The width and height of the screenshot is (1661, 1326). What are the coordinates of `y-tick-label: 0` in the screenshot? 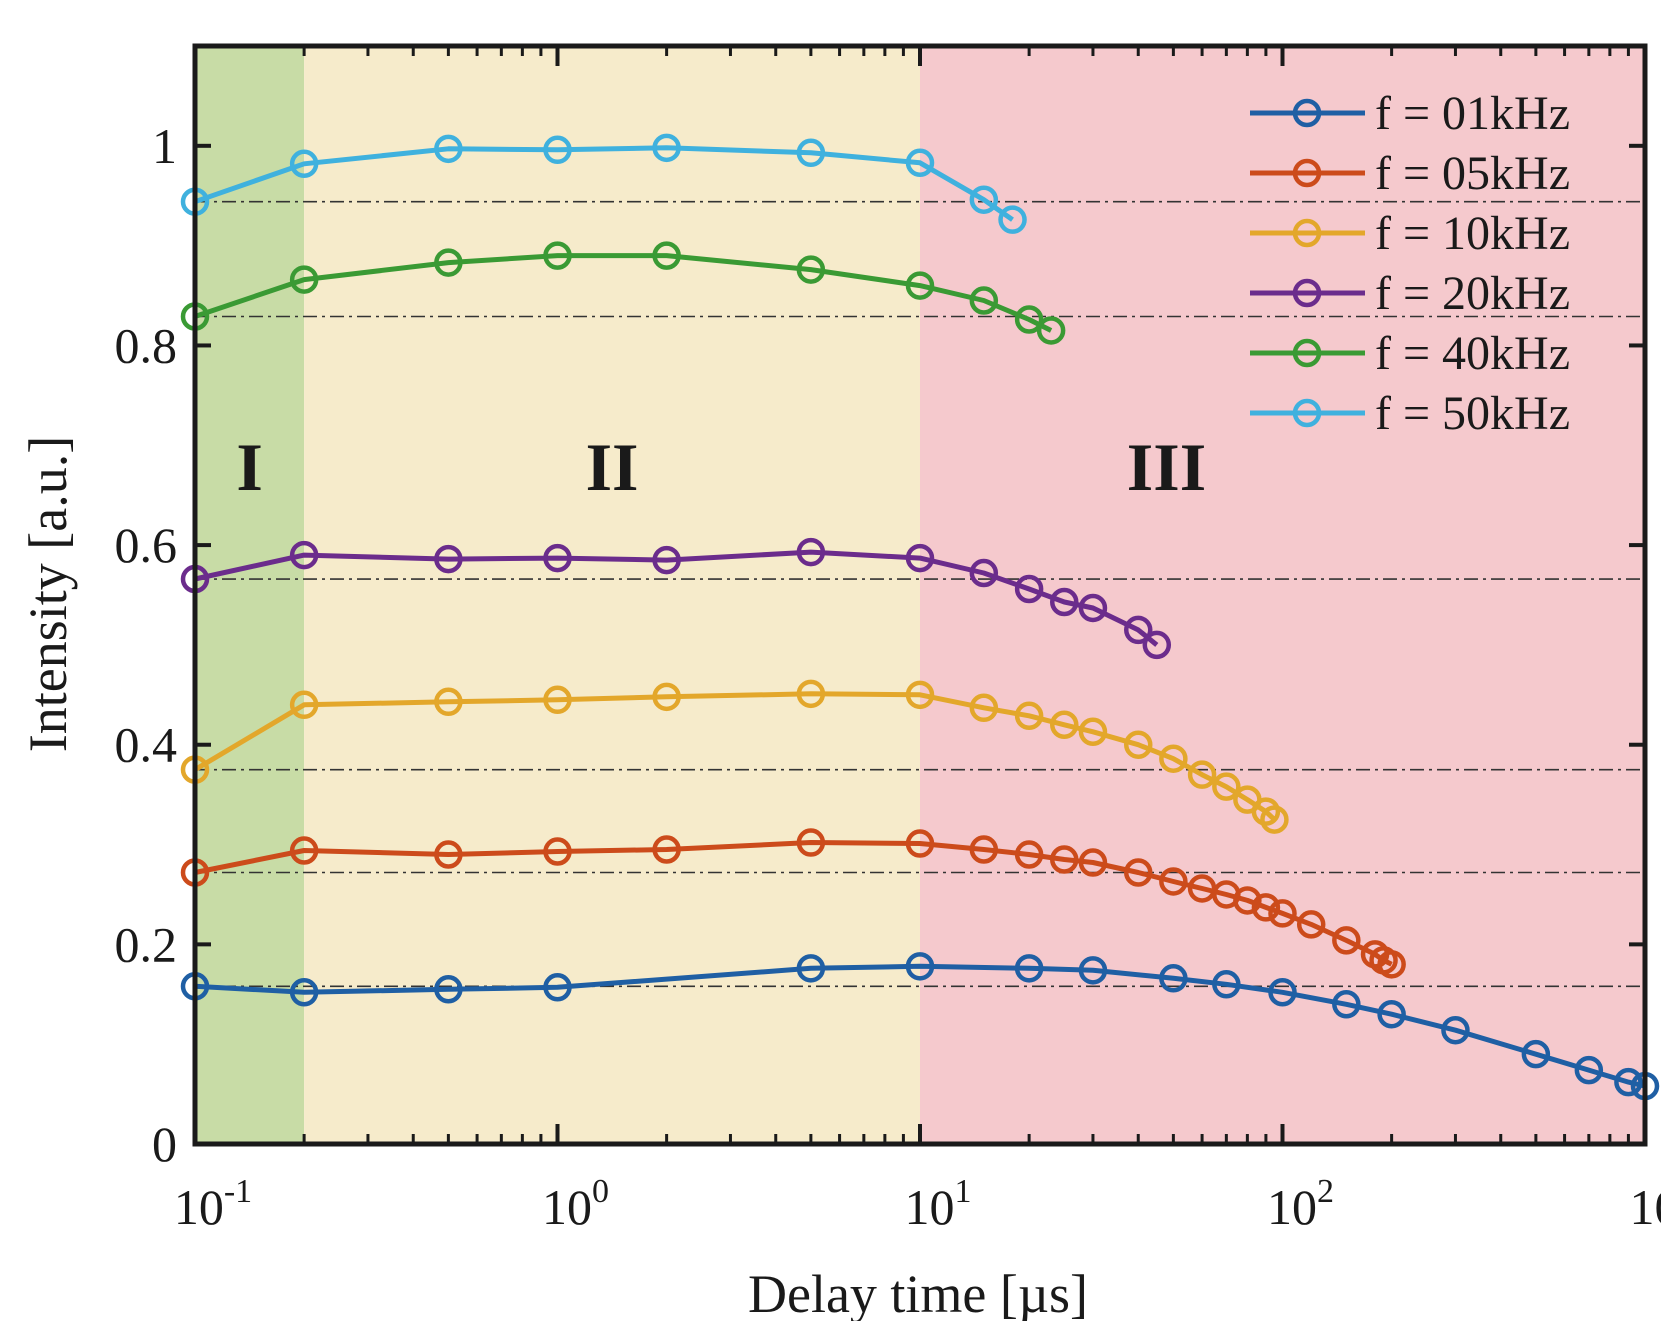 It's located at (164, 1144).